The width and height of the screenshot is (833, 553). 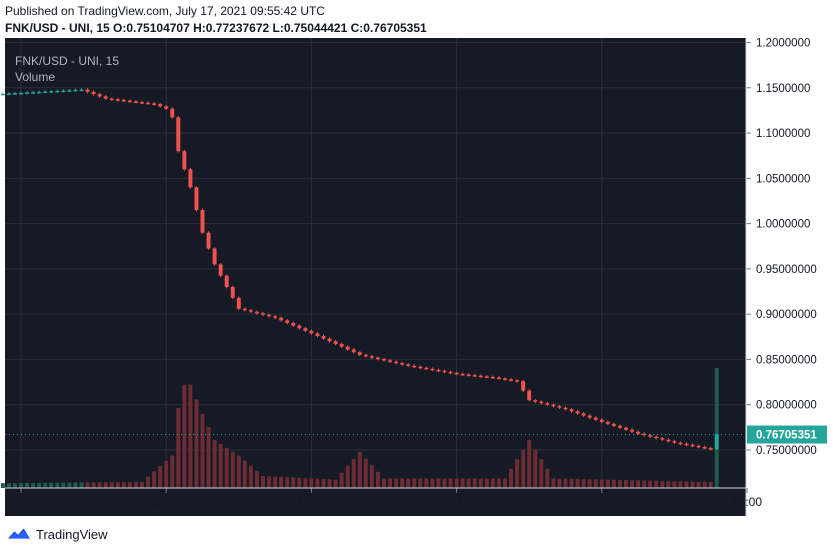 I want to click on time-tick-label: 18:00, so click(x=311, y=502).